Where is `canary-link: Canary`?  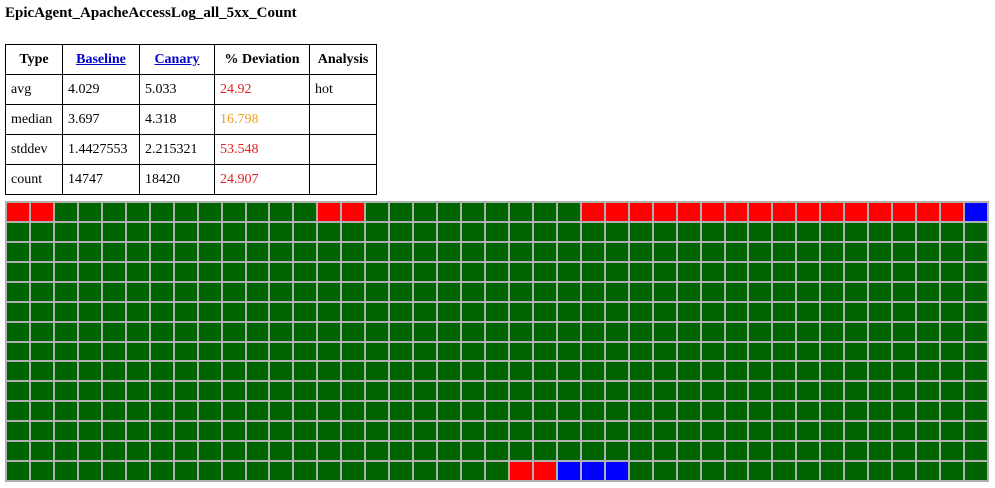 canary-link: Canary is located at coordinates (177, 59).